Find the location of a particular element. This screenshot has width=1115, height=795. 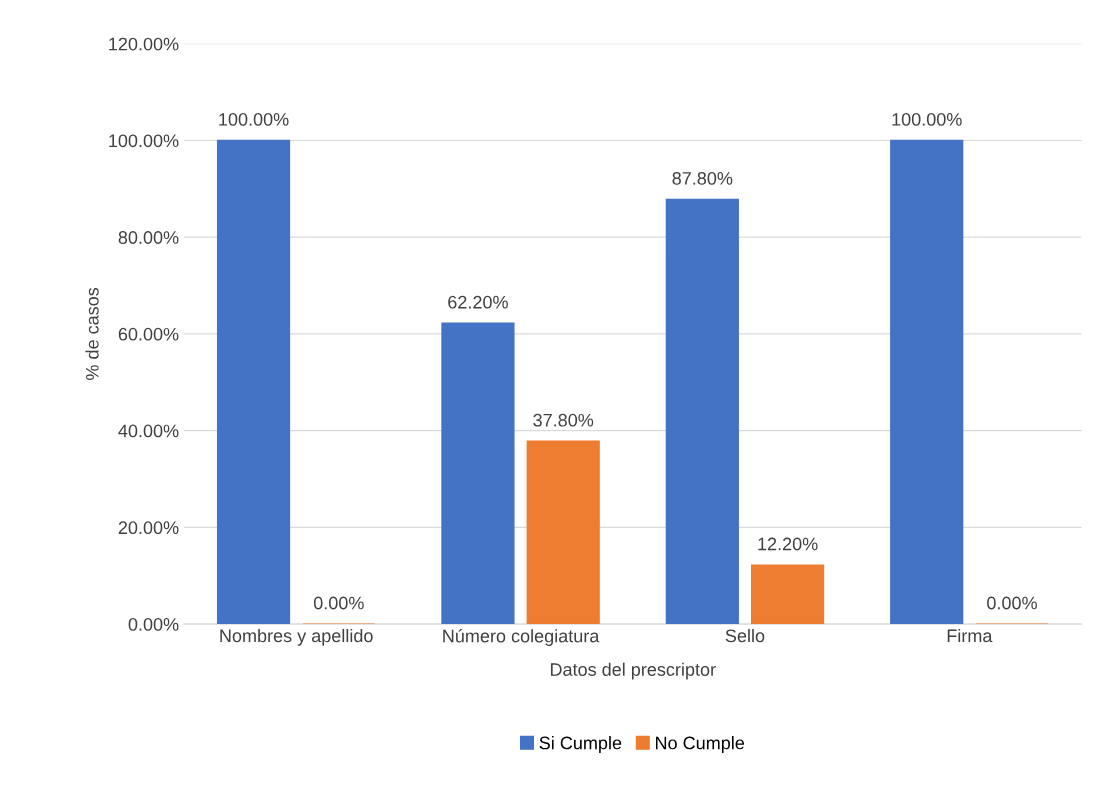

x-tick-label: Número colegiatura is located at coordinates (521, 637).